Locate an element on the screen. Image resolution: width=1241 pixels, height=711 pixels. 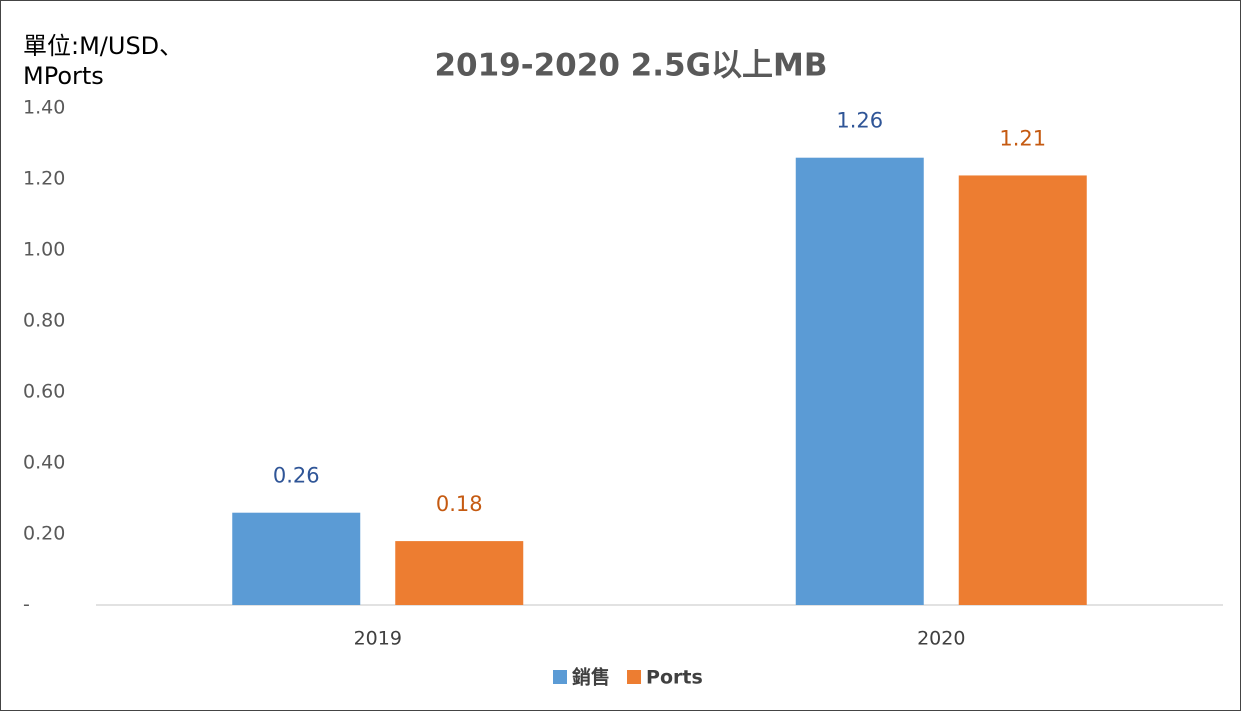
data-label: 0.18 is located at coordinates (459, 504).